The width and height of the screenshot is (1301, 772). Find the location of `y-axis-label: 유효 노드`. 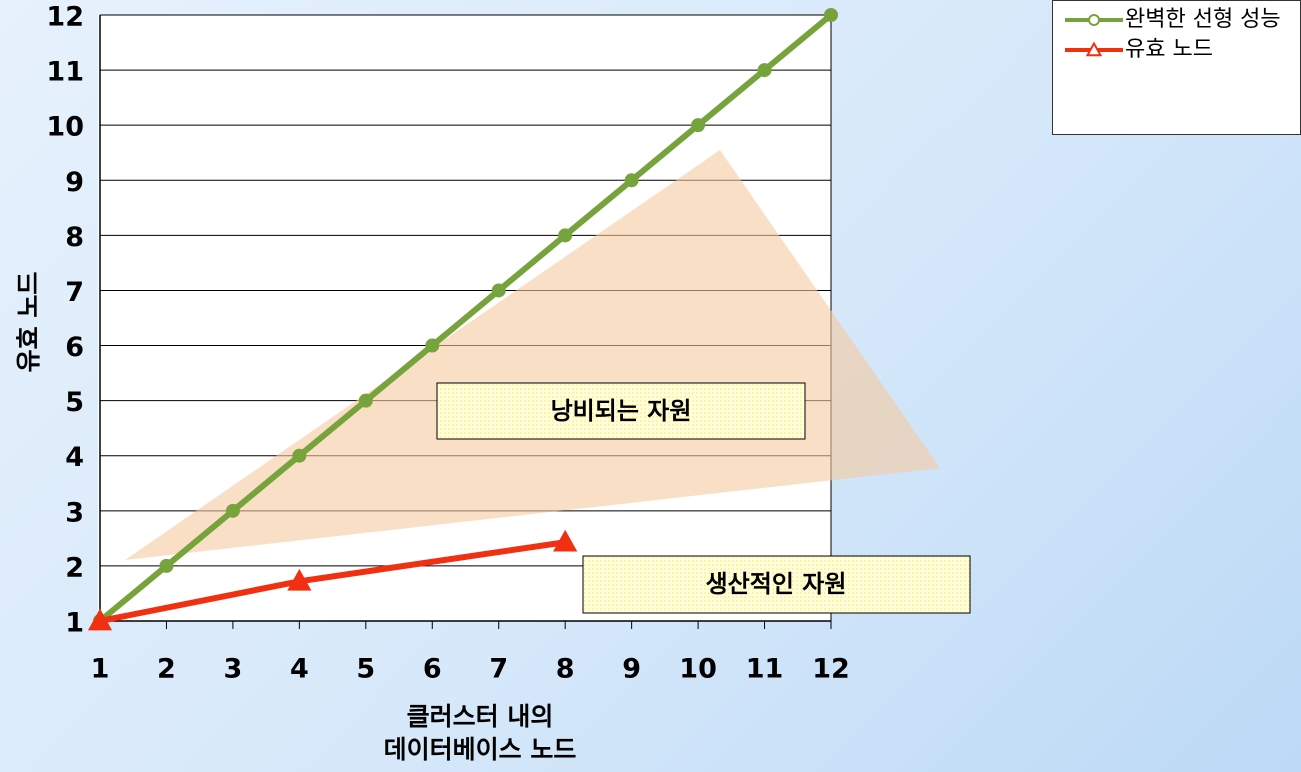

y-axis-label: 유효 노드 is located at coordinates (28, 322).